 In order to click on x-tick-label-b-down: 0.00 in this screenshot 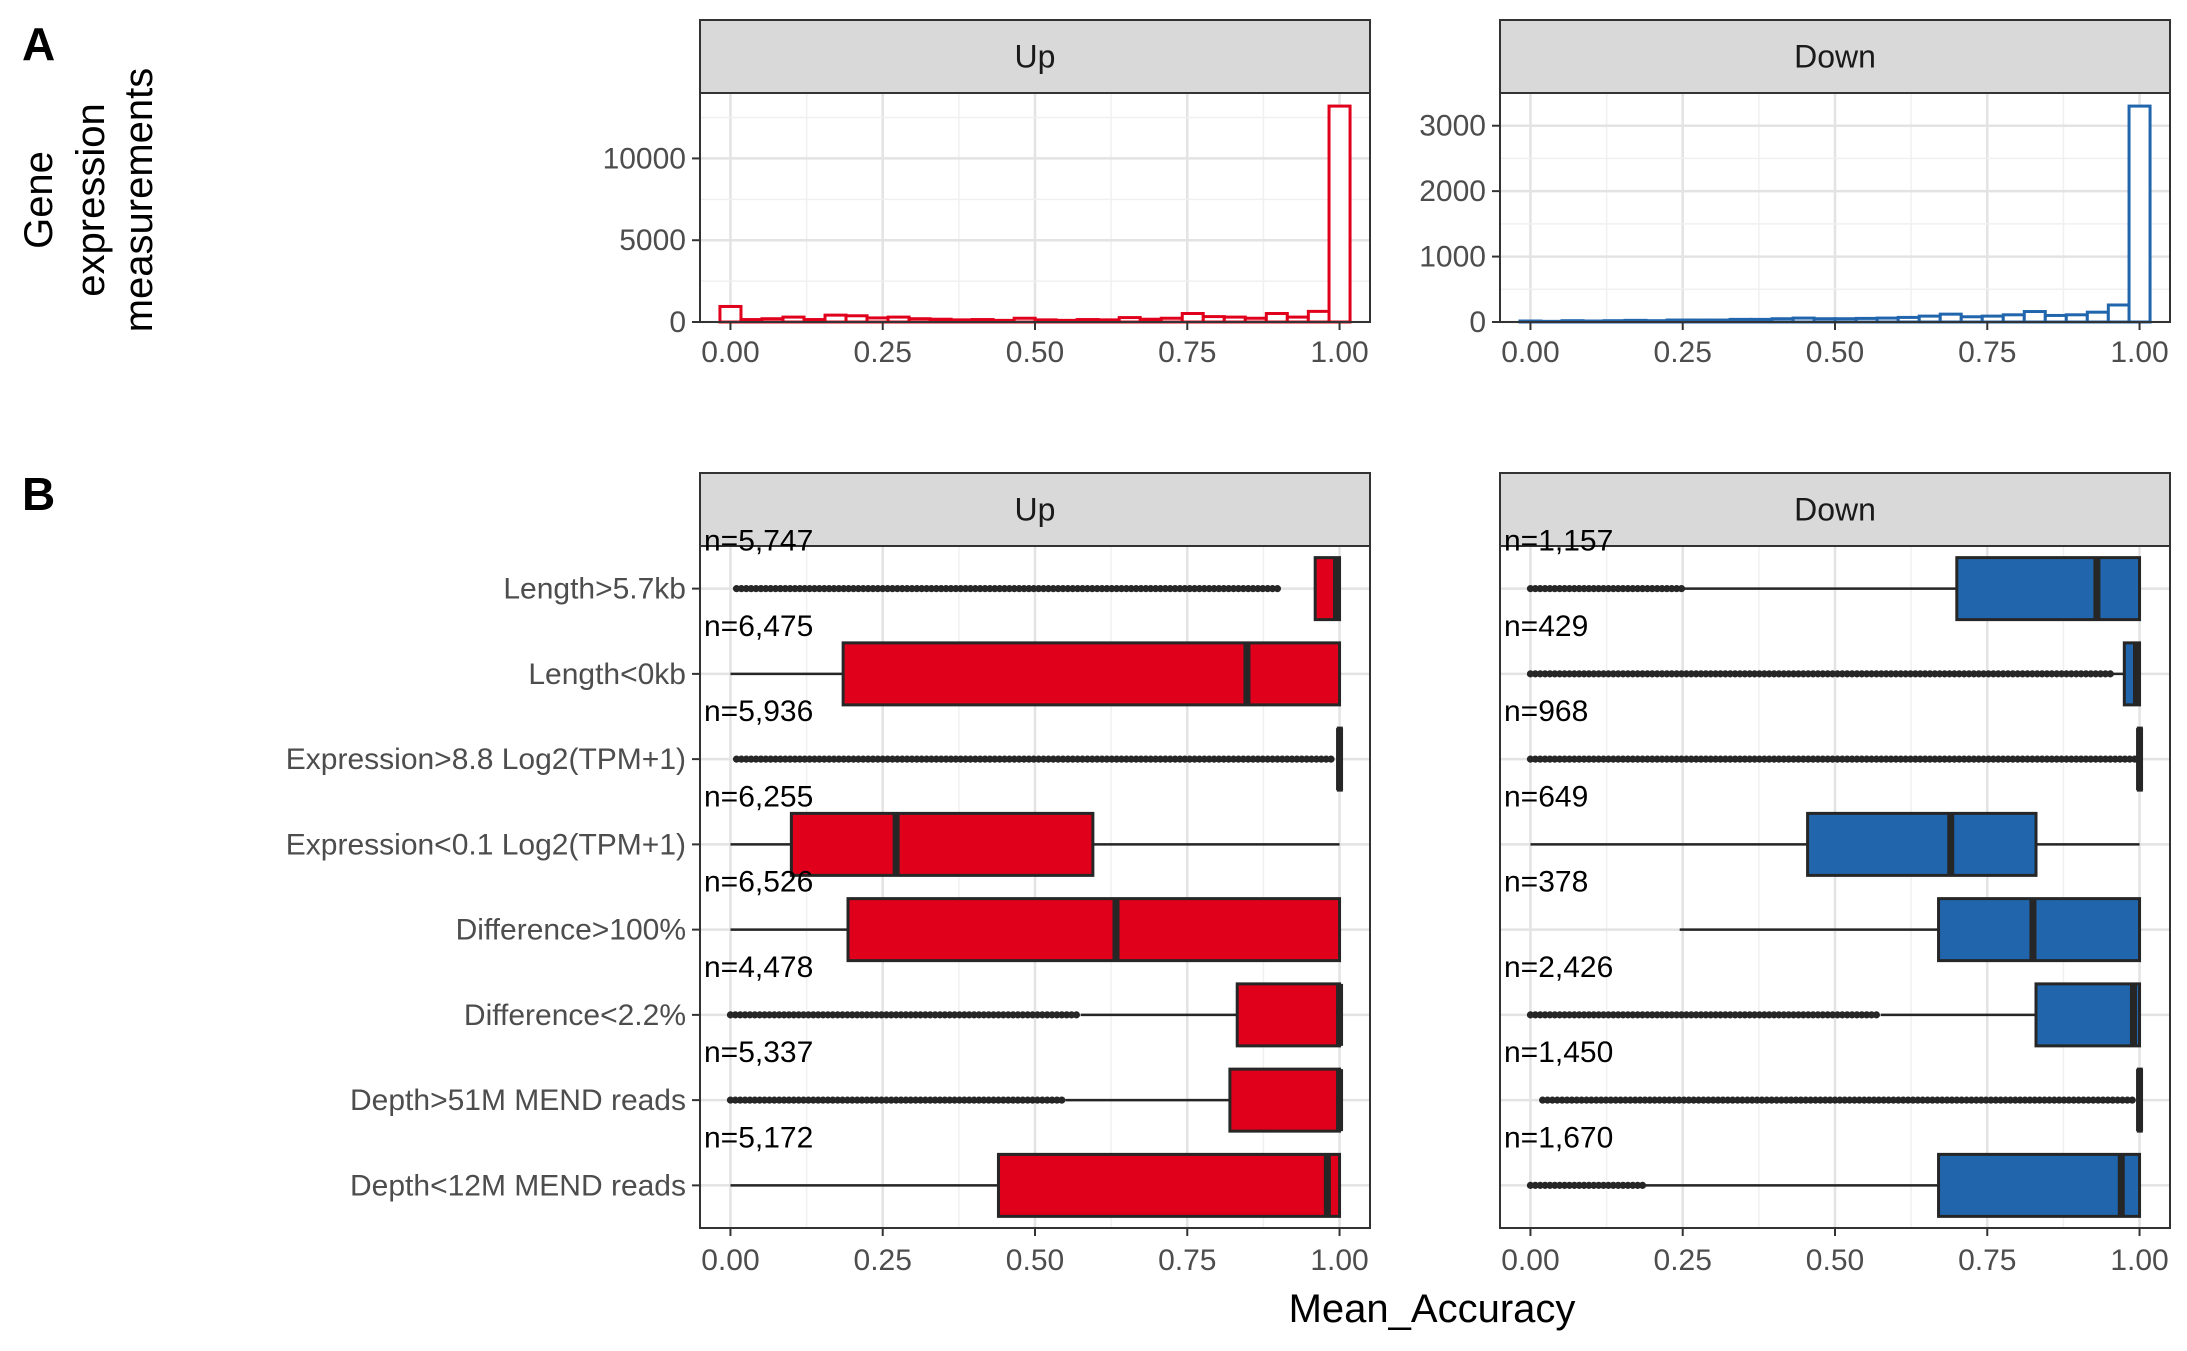, I will do `click(1530, 1260)`.